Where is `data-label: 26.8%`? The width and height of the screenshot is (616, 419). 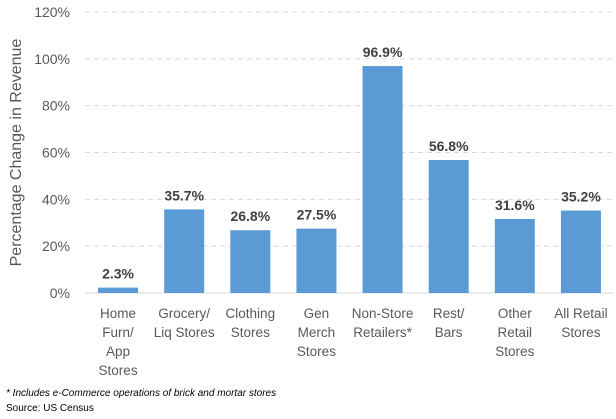
data-label: 26.8% is located at coordinates (250, 216).